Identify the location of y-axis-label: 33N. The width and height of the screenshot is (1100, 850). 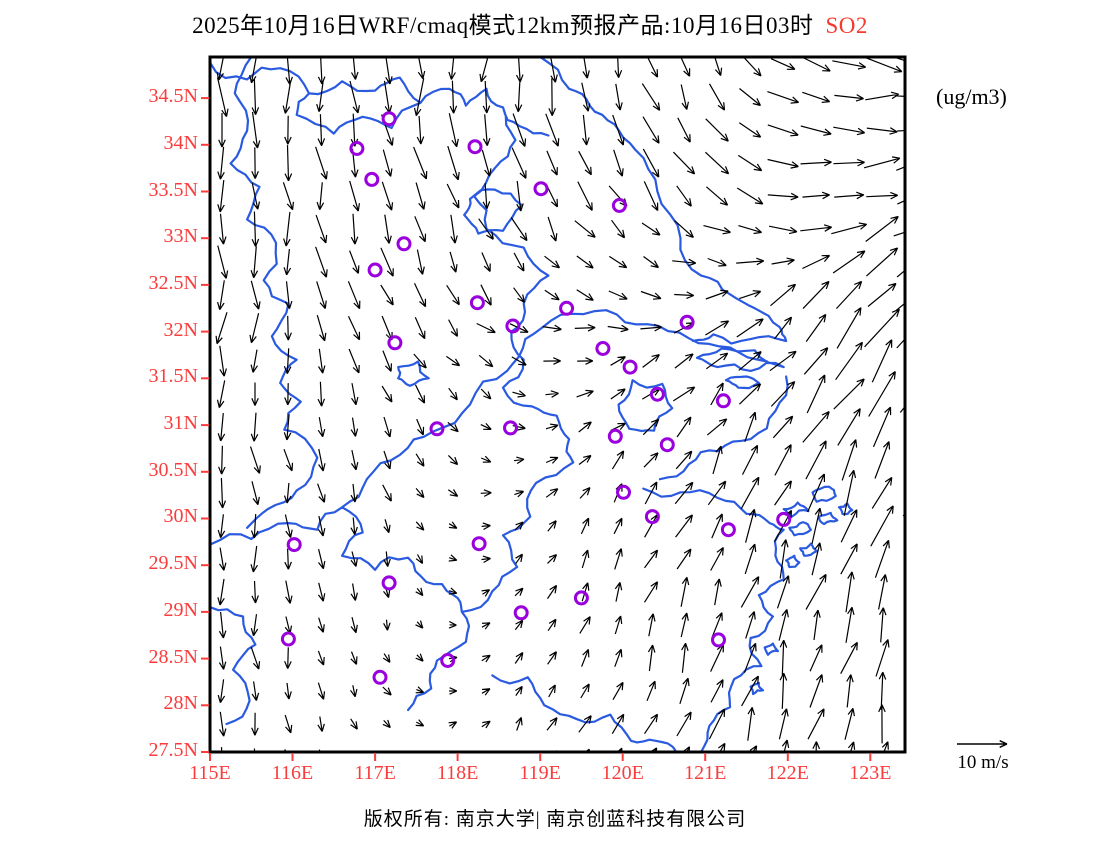
(180, 236).